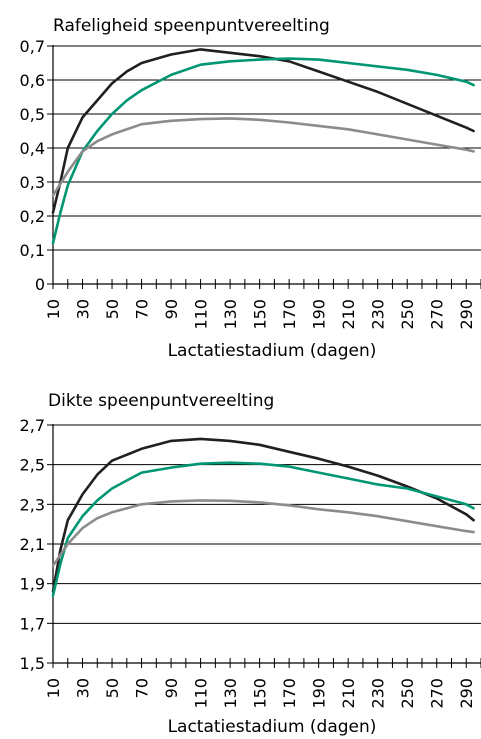 This screenshot has width=481, height=739. What do you see at coordinates (32, 623) in the screenshot?
I see `y-tick-label: 1,7` at bounding box center [32, 623].